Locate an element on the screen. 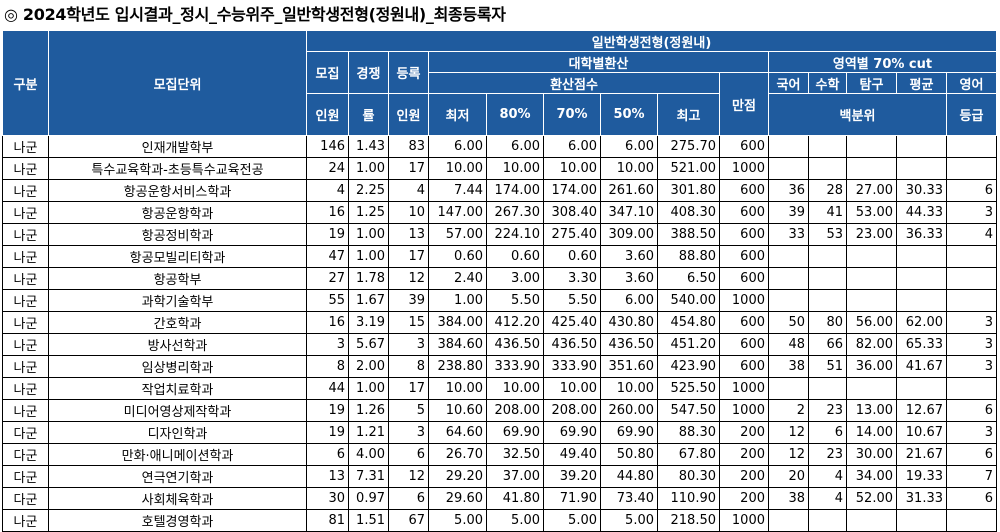 The height and width of the screenshot is (532, 1000). p70-cell: 71.90 is located at coordinates (572, 498).